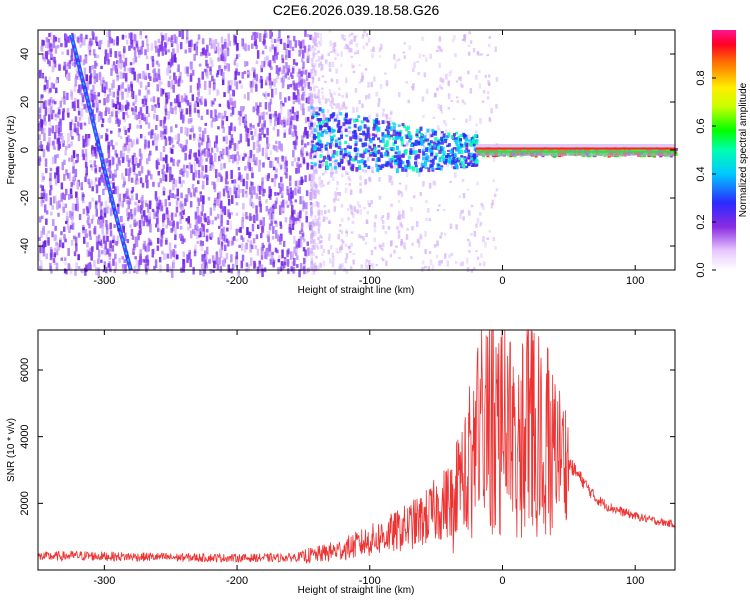  What do you see at coordinates (25, 150) in the screenshot?
I see `y-tick-label: 0` at bounding box center [25, 150].